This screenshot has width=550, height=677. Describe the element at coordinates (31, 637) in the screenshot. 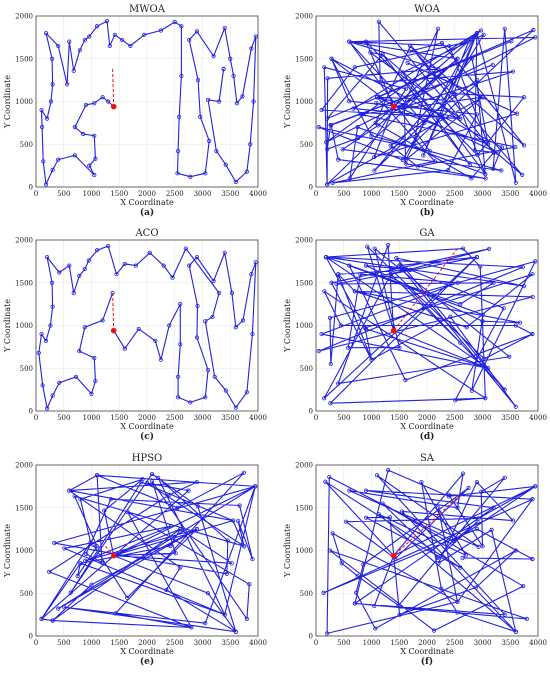

I see `y-tick-label: 0` at that location.